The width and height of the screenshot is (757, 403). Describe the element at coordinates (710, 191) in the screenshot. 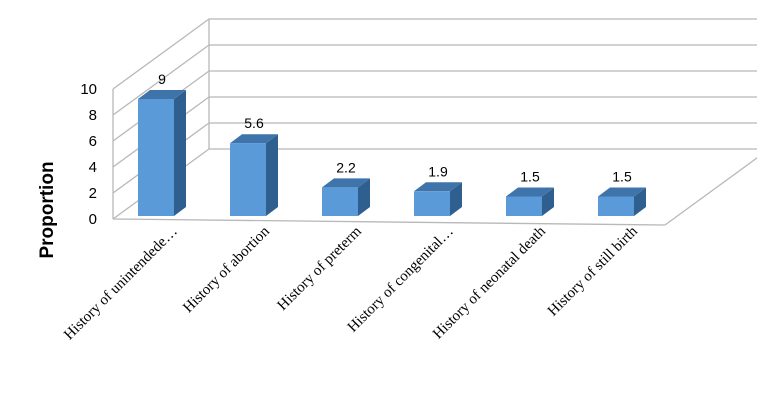

I see `floor-right-edge` at that location.